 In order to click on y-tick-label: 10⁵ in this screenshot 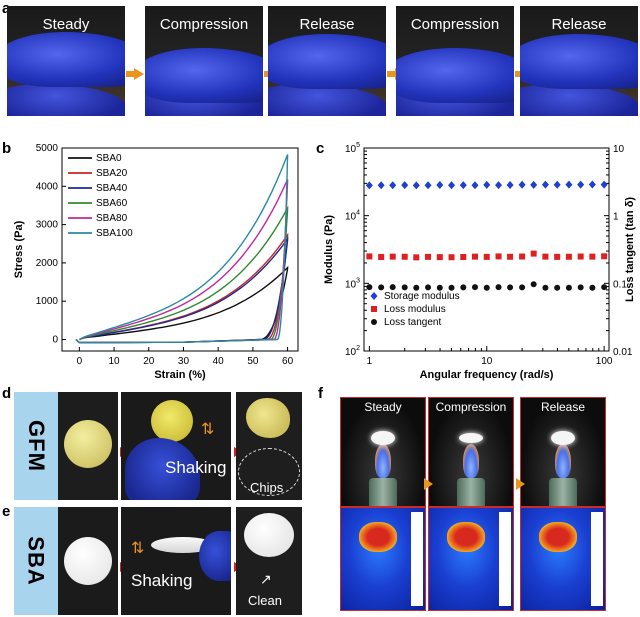, I will do `click(352, 148)`.